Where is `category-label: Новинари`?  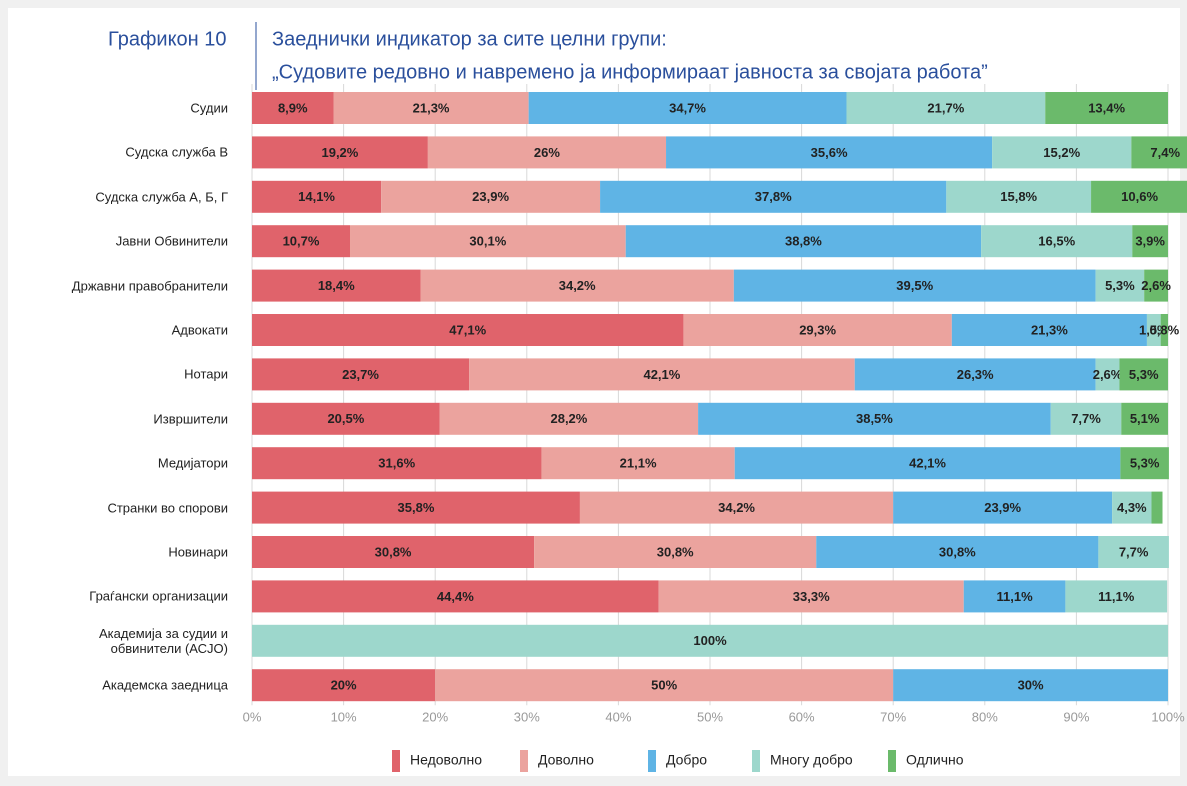
category-label: Новинари is located at coordinates (198, 552).